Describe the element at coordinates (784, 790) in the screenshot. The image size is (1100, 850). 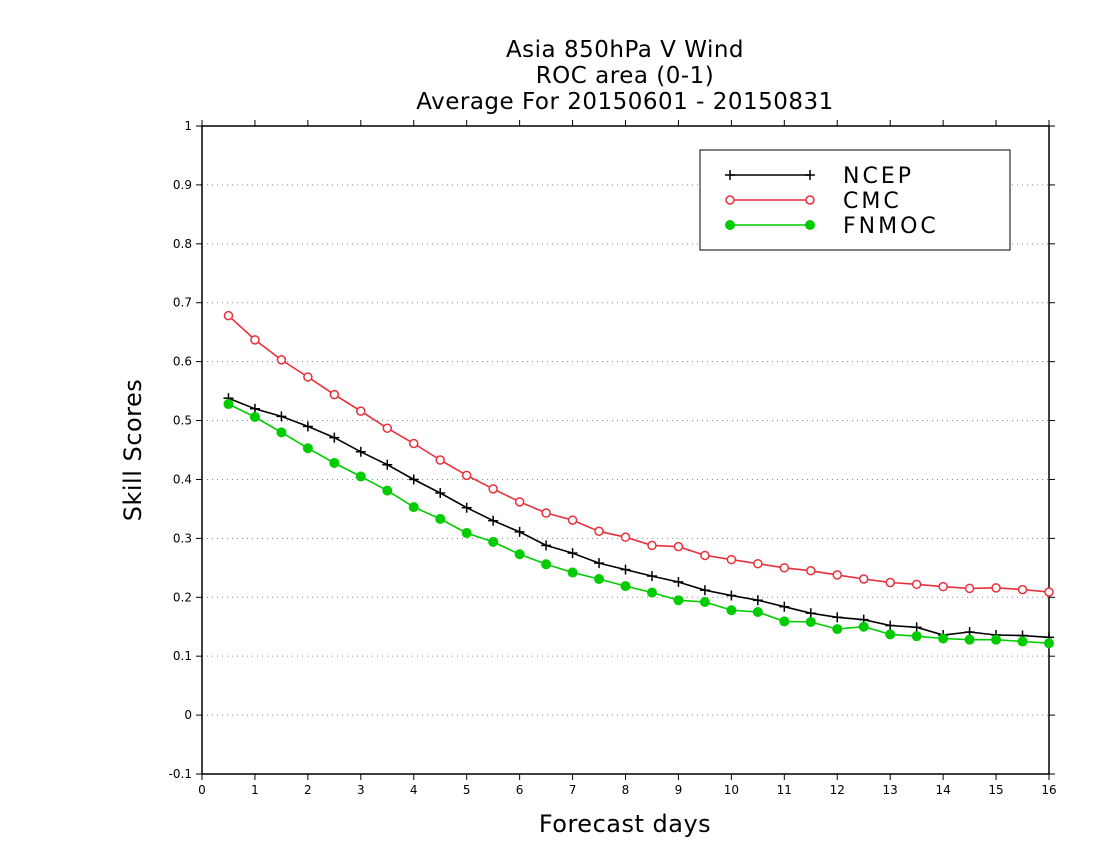
I see `x-tick-label: 11` at that location.